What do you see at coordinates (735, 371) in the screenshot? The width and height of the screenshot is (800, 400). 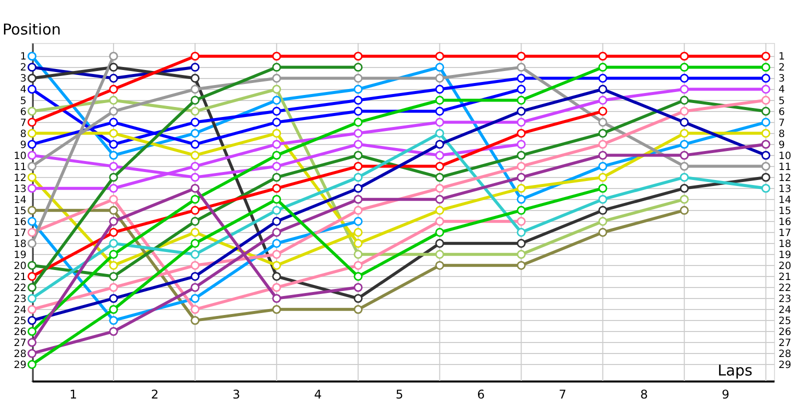 I see `x-axis-title: Laps` at bounding box center [735, 371].